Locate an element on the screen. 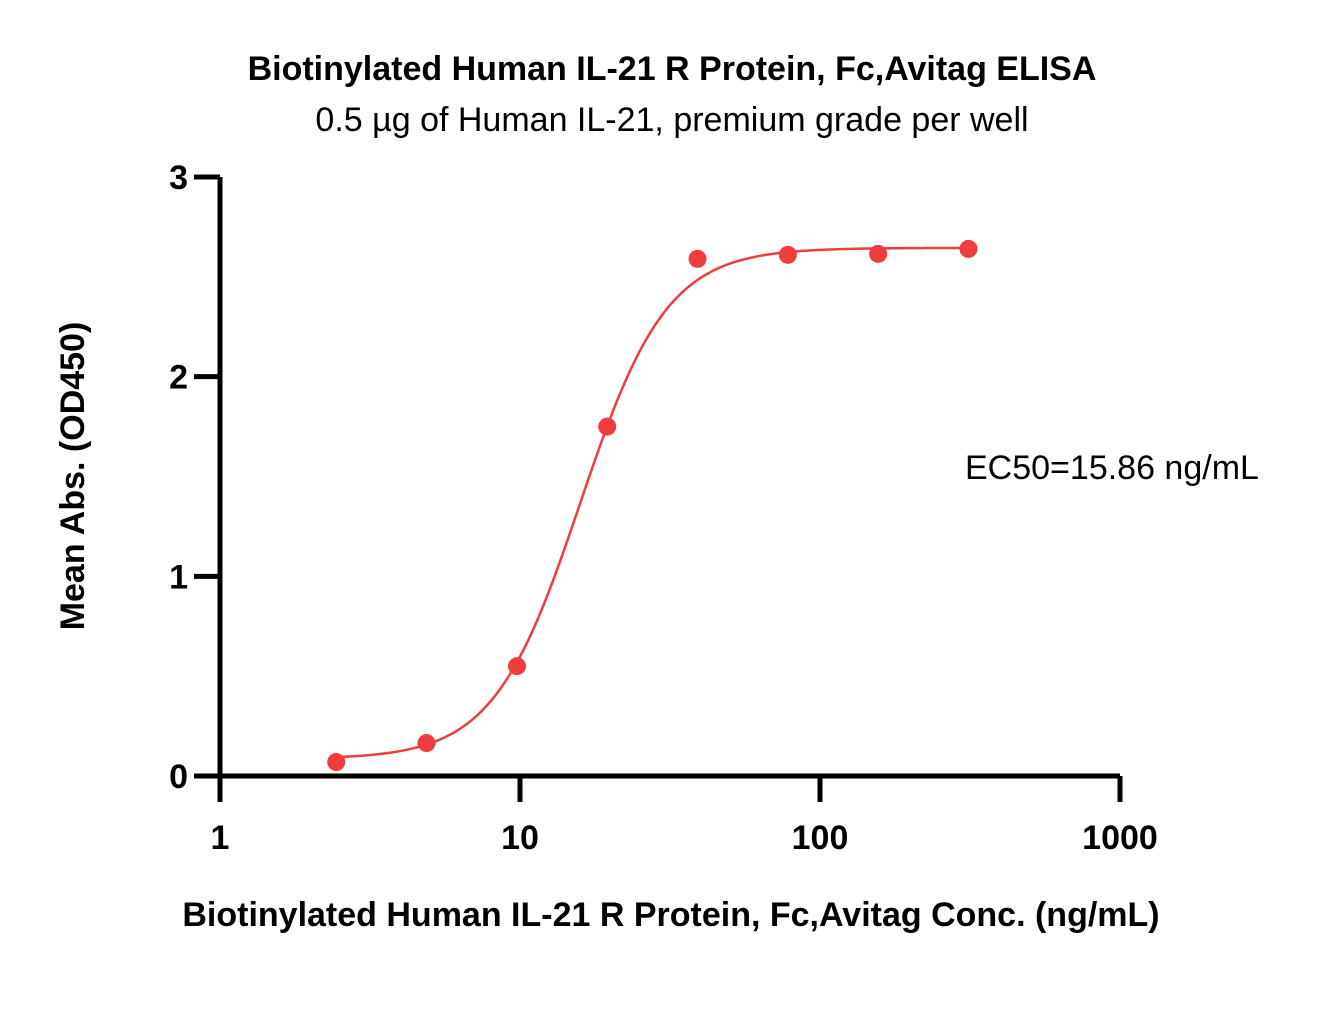 The image size is (1325, 1032). x-tick-label: 1 is located at coordinates (220, 838).